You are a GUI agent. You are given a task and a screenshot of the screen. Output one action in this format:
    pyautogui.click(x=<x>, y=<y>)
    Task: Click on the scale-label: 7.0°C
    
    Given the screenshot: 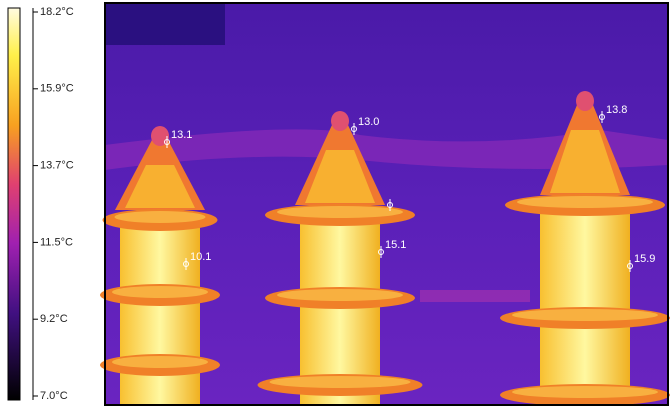 What is the action you would take?
    pyautogui.click(x=54, y=396)
    